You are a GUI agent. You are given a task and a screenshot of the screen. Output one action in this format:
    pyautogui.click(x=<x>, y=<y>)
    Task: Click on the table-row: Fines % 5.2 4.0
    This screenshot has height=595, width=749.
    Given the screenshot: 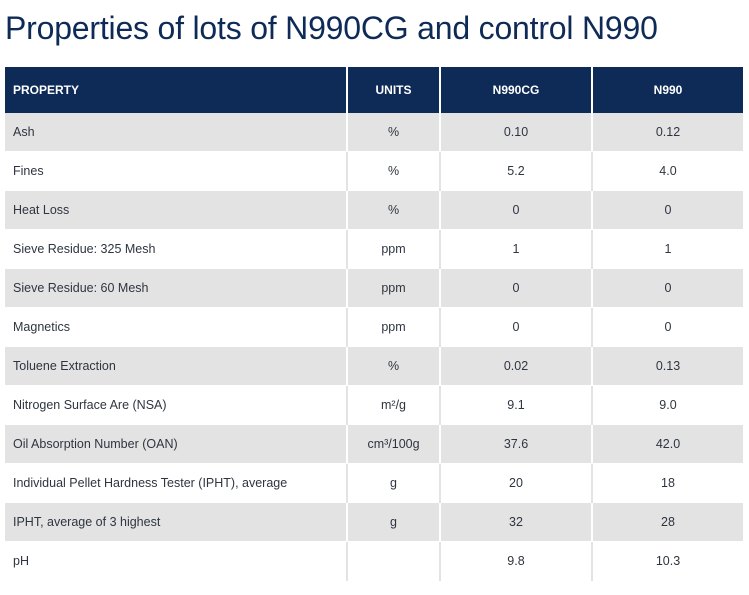 What is the action you would take?
    pyautogui.click(x=374, y=171)
    